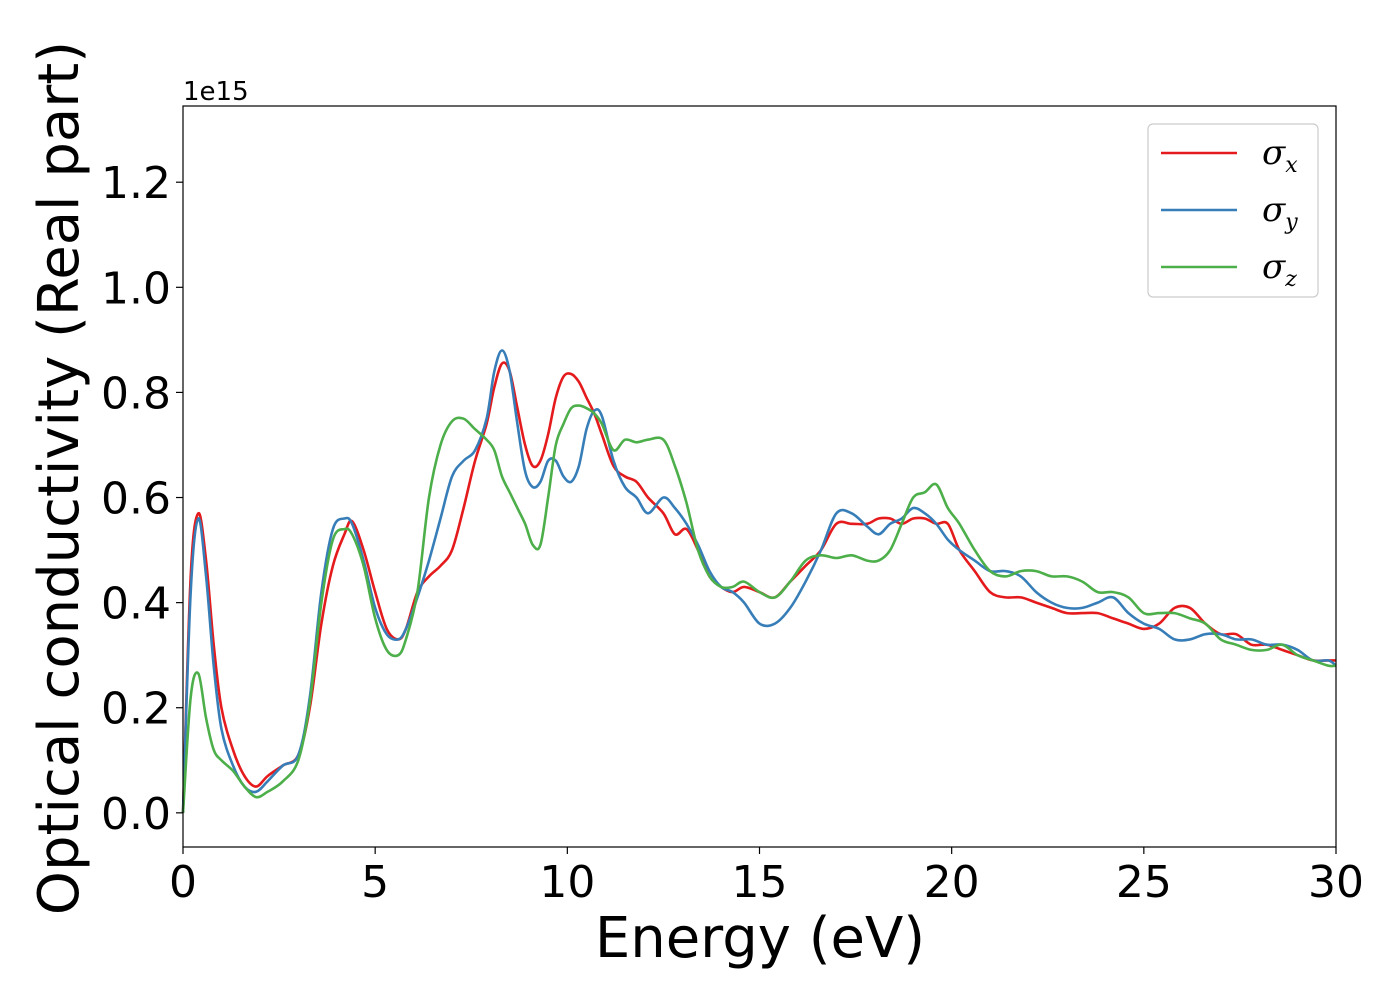  Describe the element at coordinates (760, 938) in the screenshot. I see `x-axis-title: Energy (eV)` at that location.